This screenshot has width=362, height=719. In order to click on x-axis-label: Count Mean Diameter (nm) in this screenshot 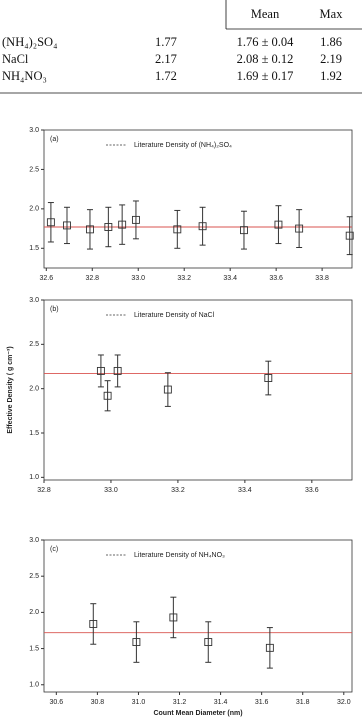, I will do `click(197, 713)`.